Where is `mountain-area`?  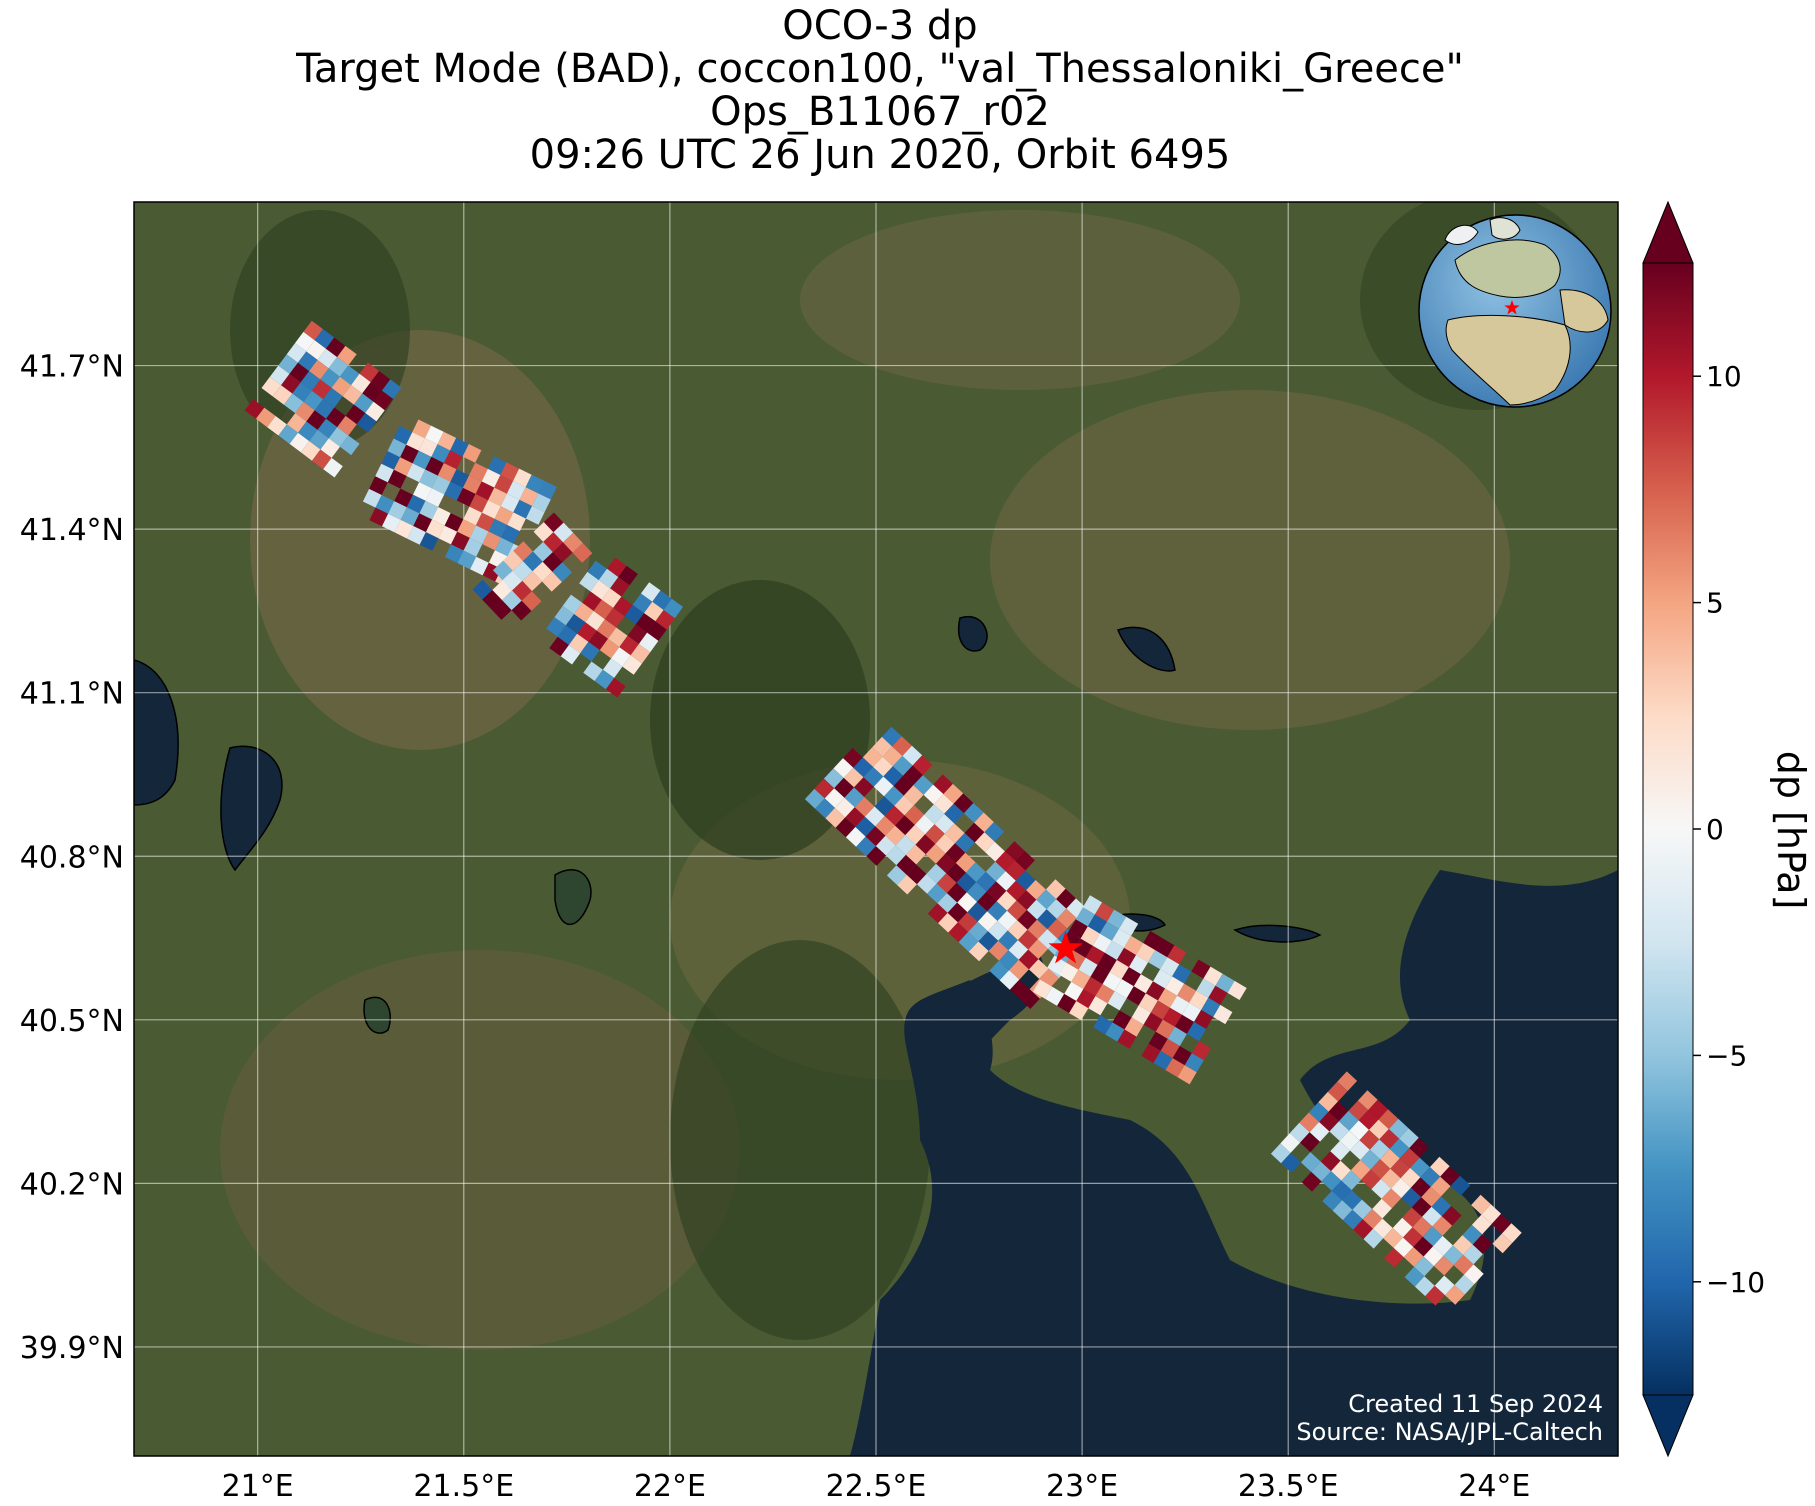 mountain-area is located at coordinates (800, 1140).